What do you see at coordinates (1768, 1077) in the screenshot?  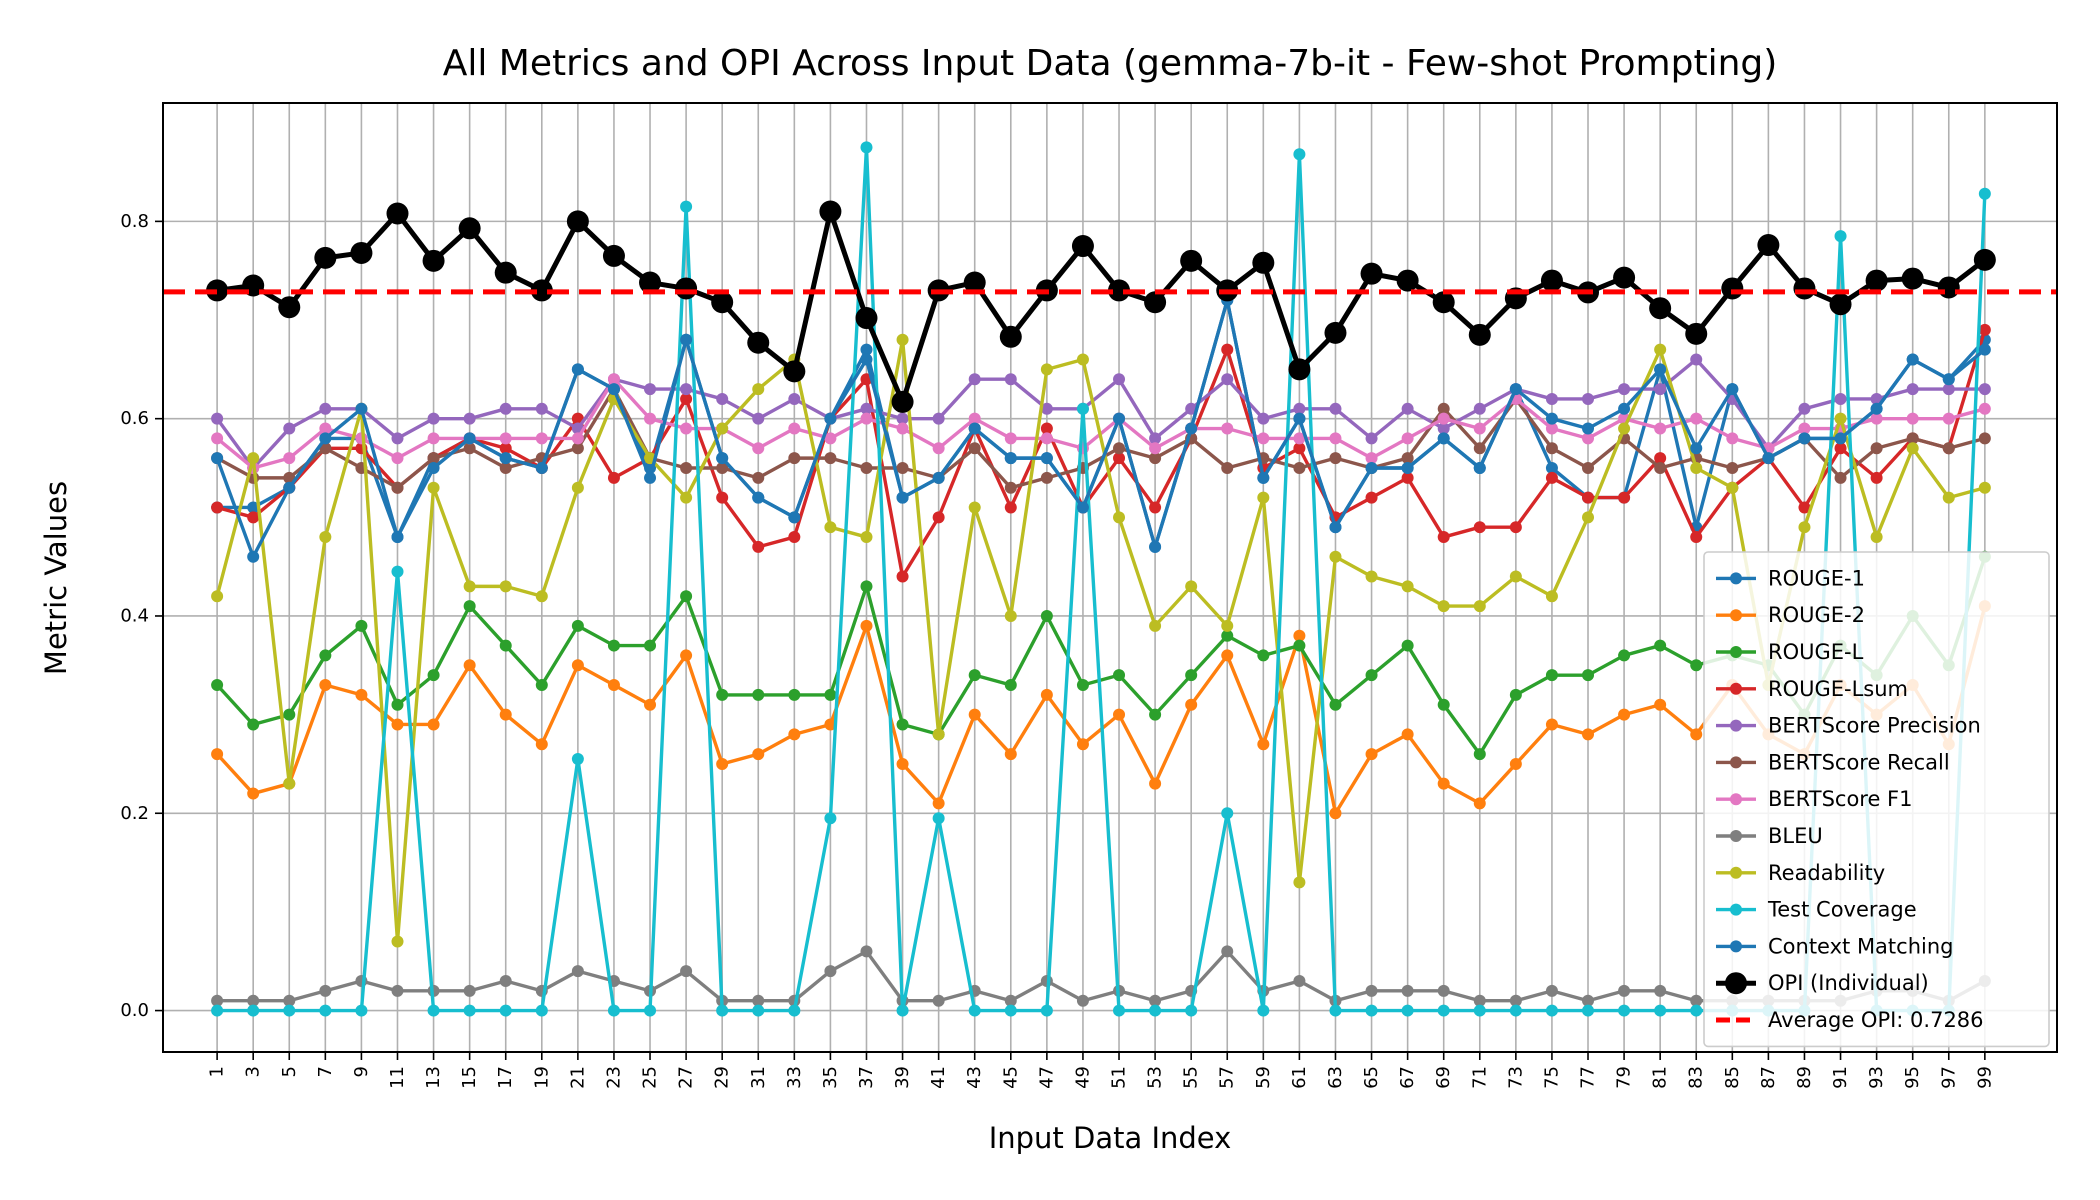 I see `x-tick-label: 87` at bounding box center [1768, 1077].